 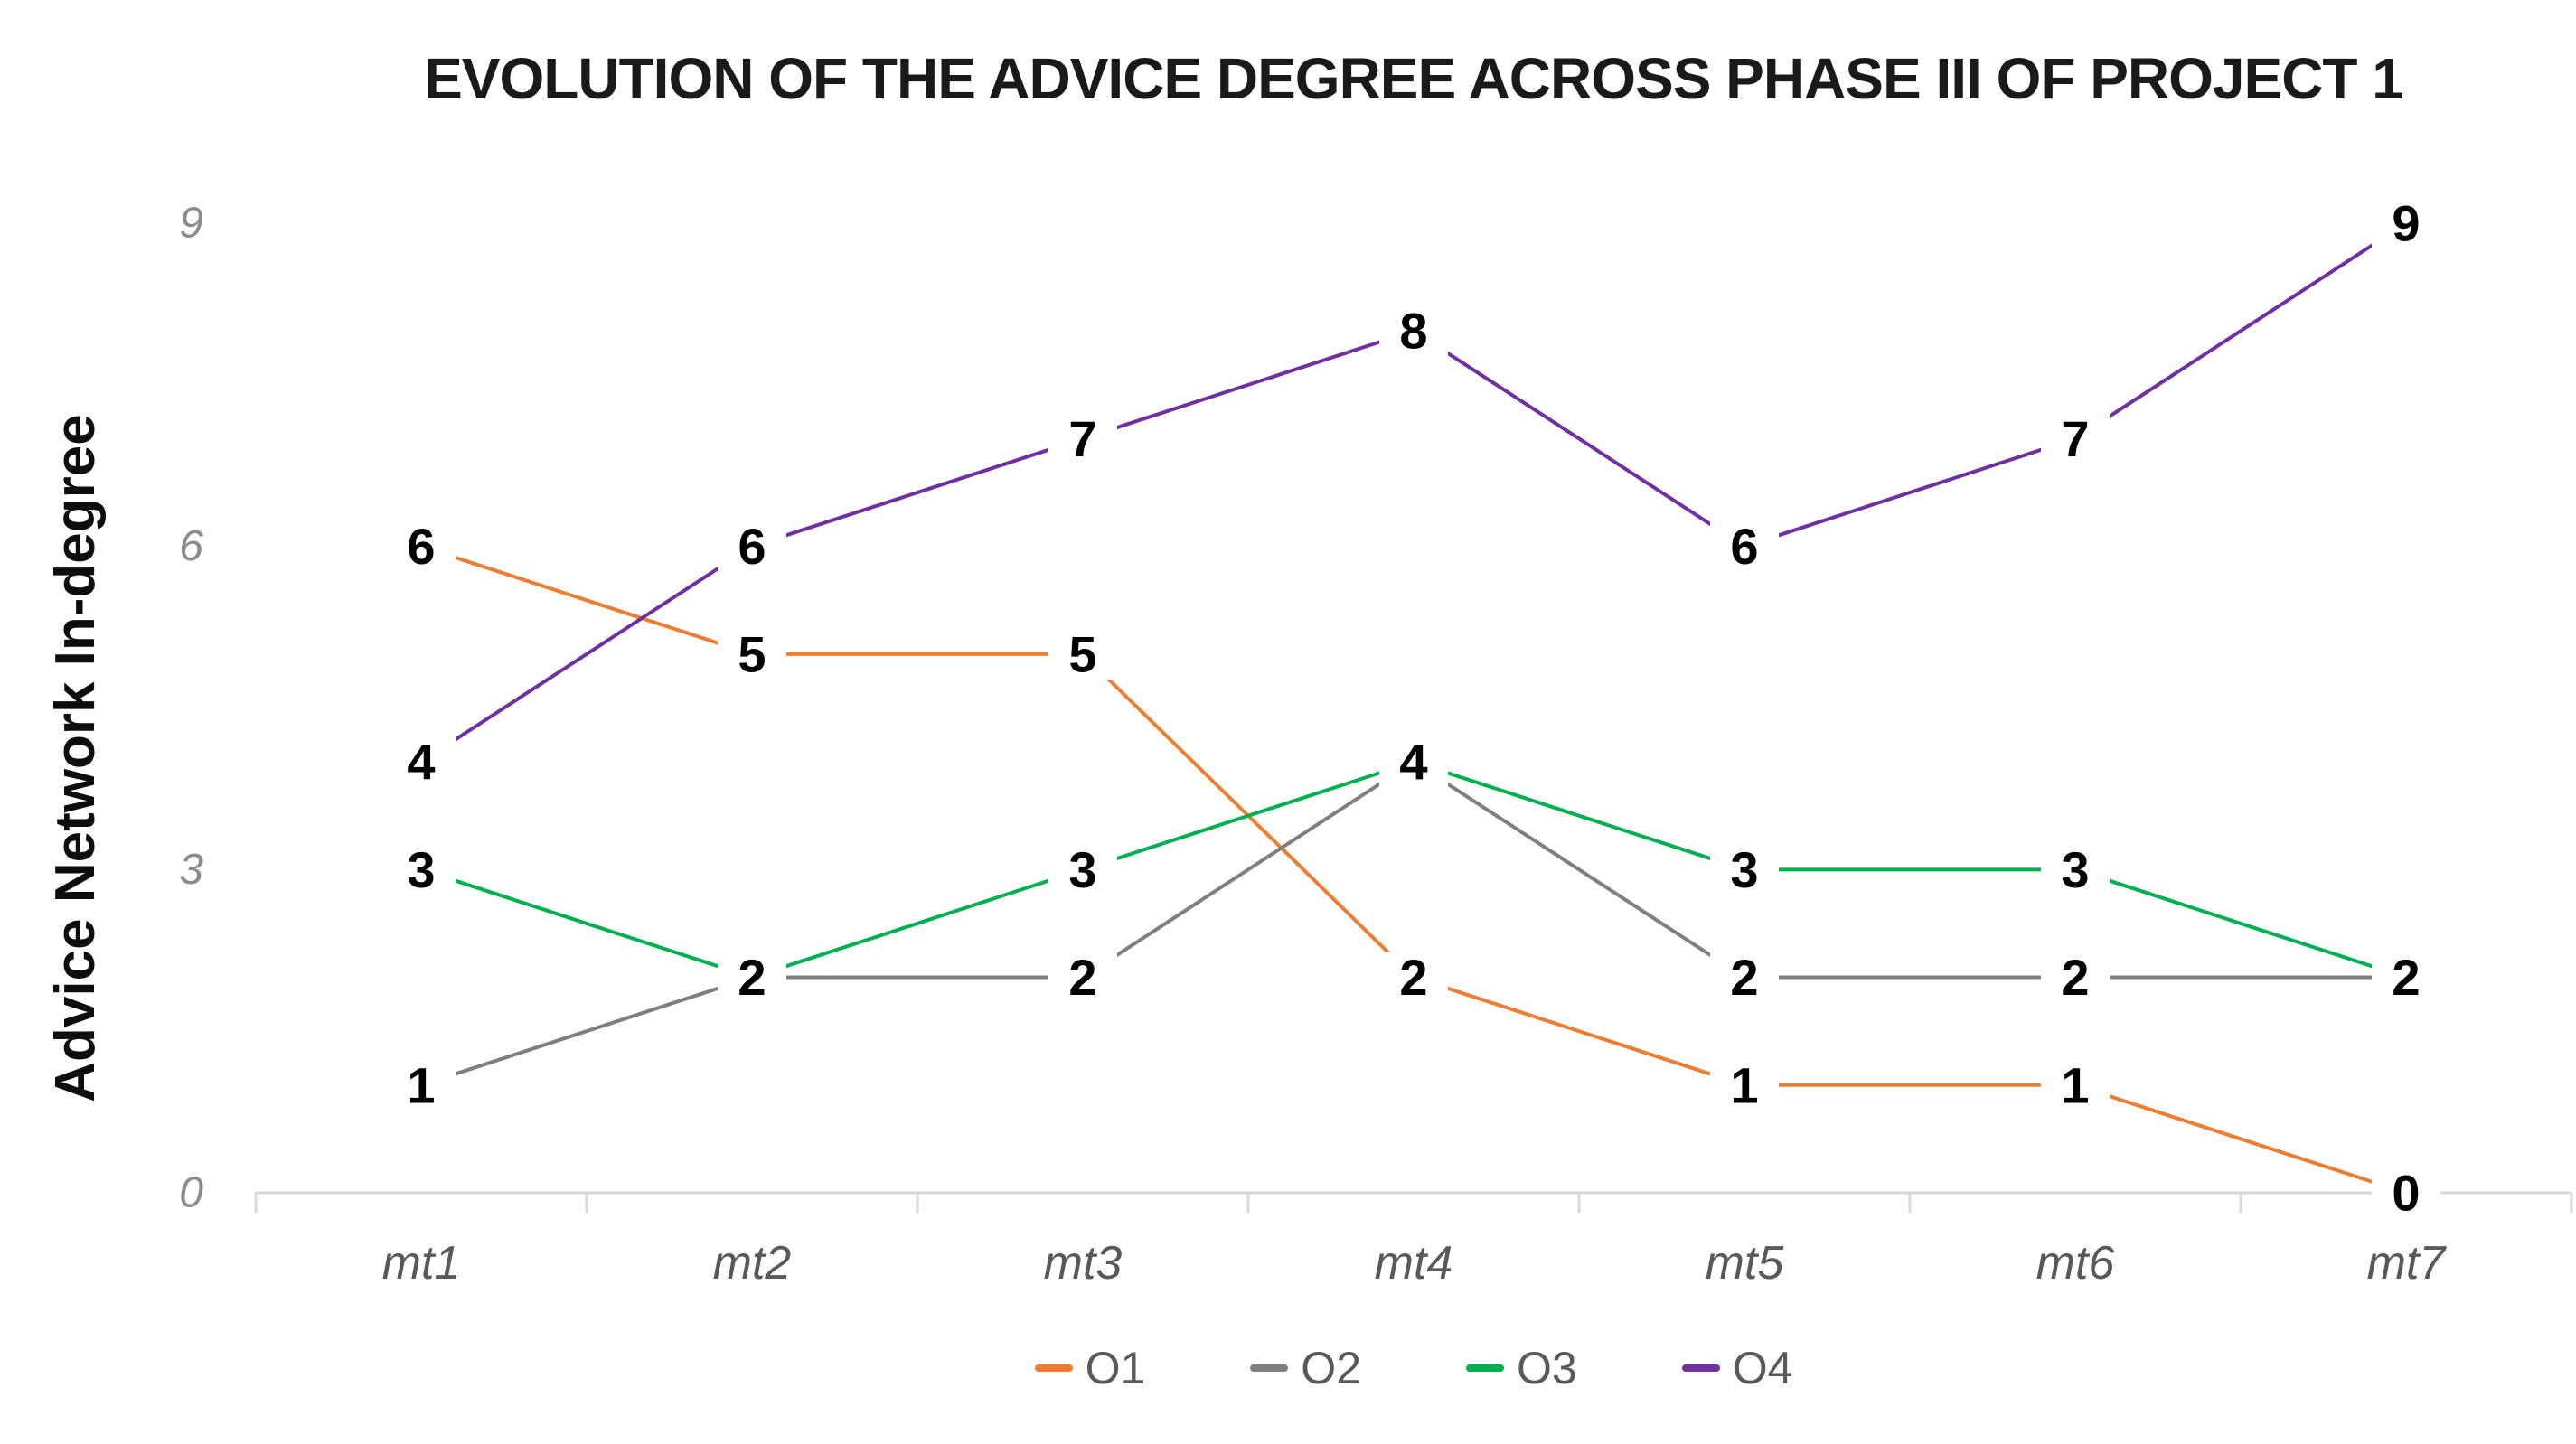 What do you see at coordinates (191, 224) in the screenshot?
I see `y-tick-label: 9` at bounding box center [191, 224].